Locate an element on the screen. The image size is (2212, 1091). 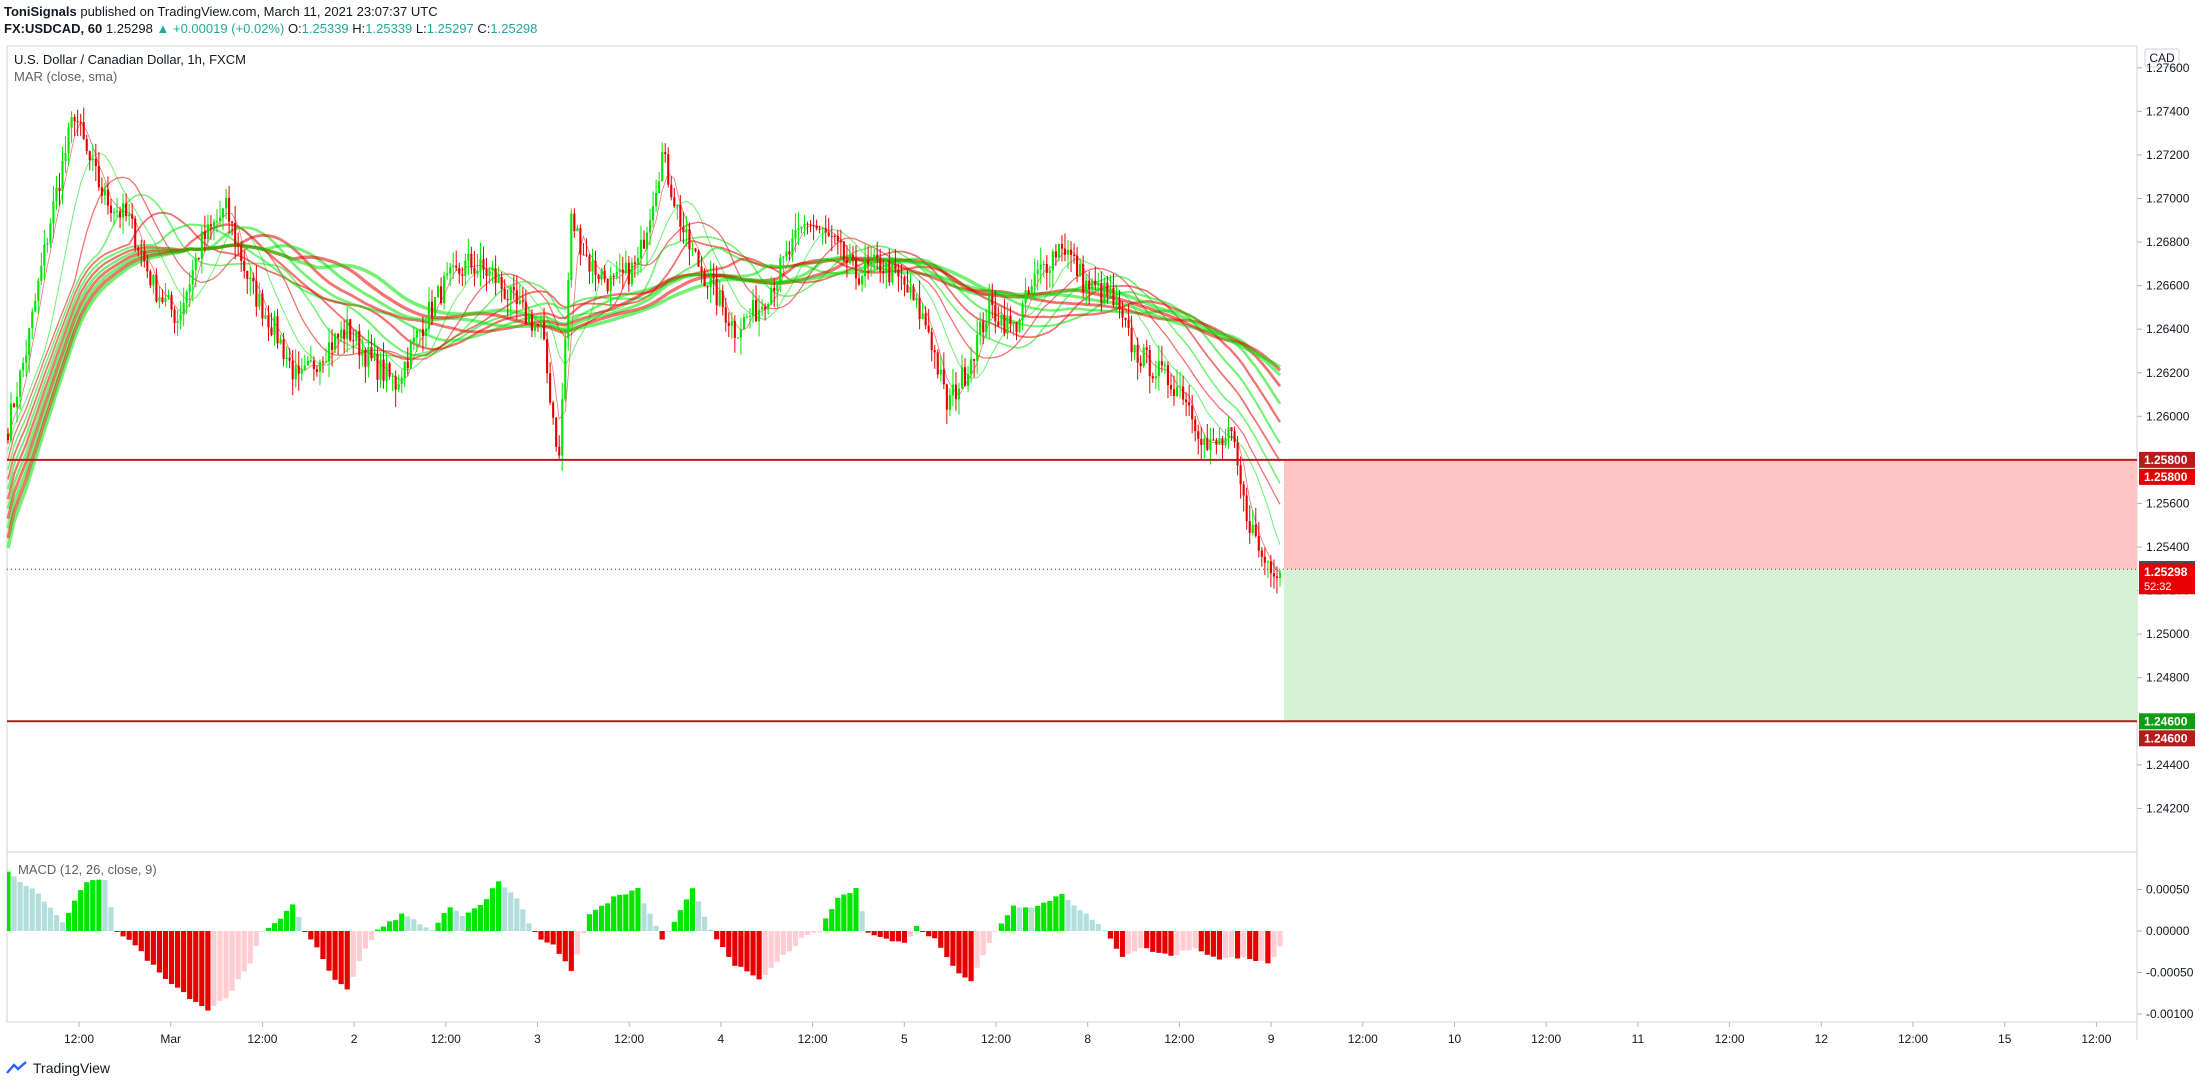
last-price: 1.25298 is located at coordinates (129, 28).